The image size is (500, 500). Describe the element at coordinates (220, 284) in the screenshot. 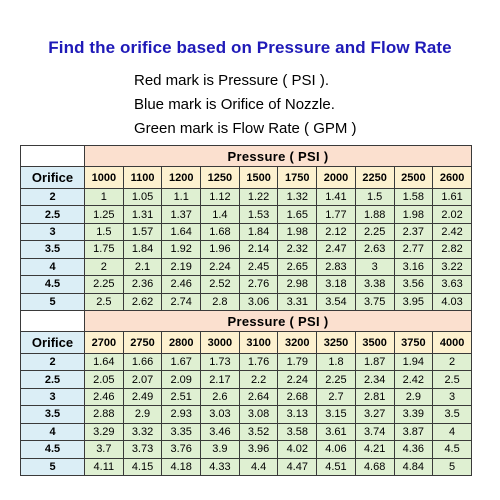

I see `flow-rate-cell: 2.52` at that location.